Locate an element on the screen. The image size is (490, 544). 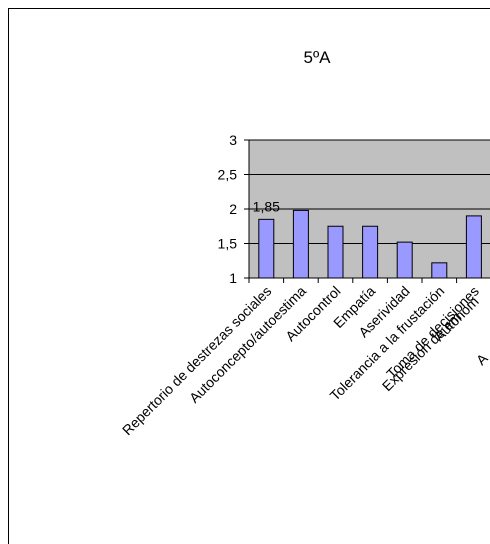
value-label: 1,85 is located at coordinates (266, 206).